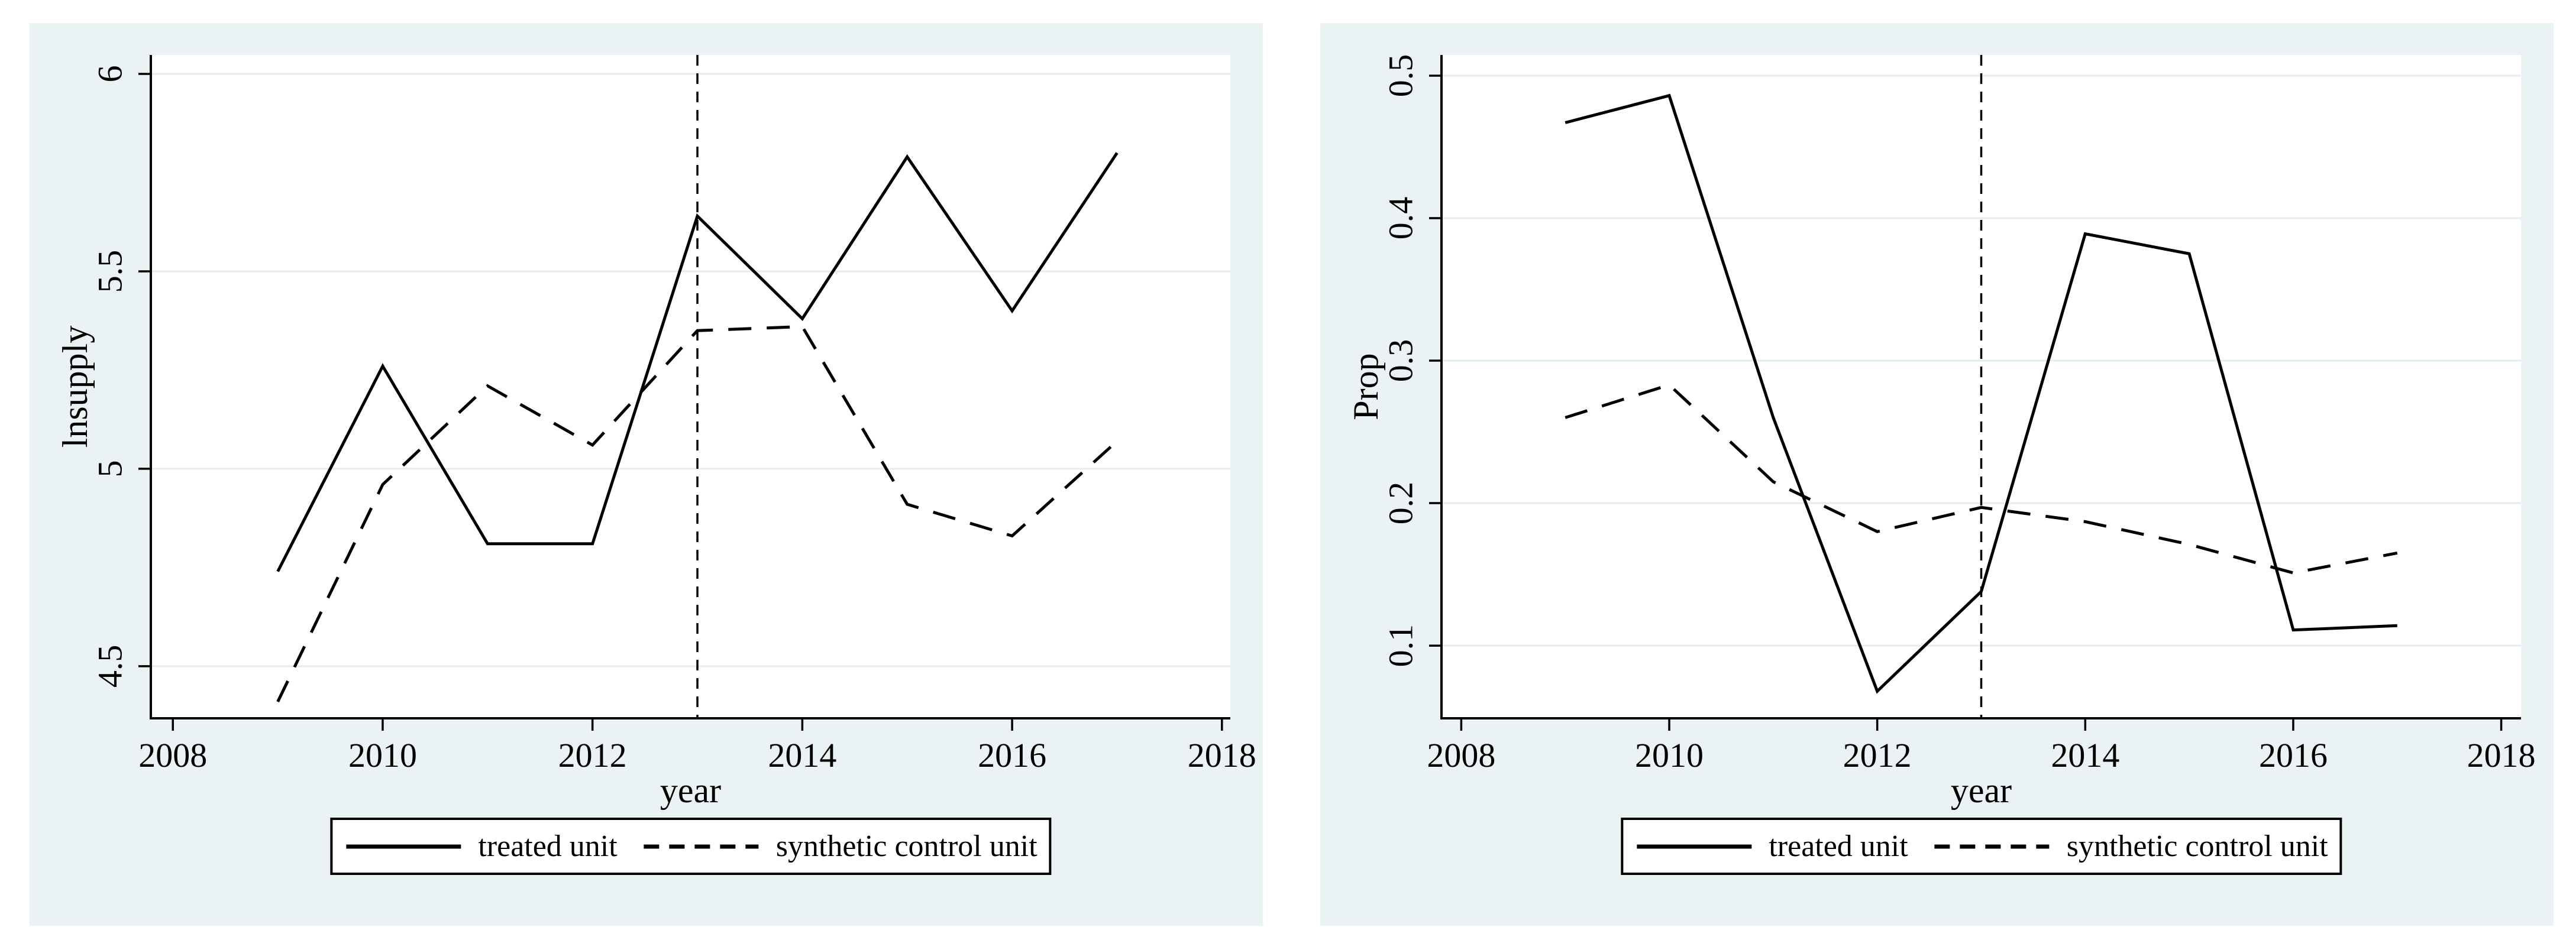 The height and width of the screenshot is (940, 2576). I want to click on y-tick-label: 5, so click(110, 468).